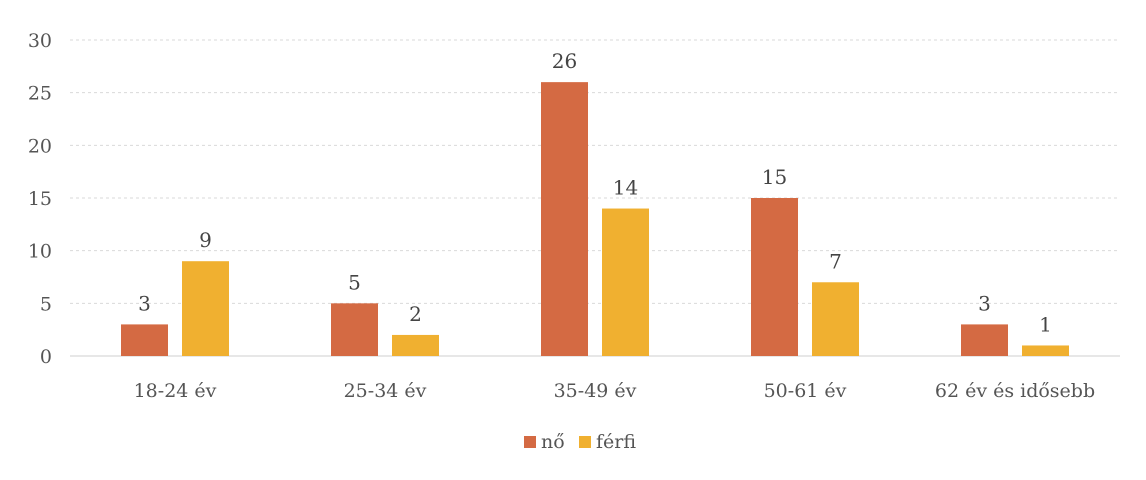  What do you see at coordinates (354, 282) in the screenshot?
I see `data-label: 5` at bounding box center [354, 282].